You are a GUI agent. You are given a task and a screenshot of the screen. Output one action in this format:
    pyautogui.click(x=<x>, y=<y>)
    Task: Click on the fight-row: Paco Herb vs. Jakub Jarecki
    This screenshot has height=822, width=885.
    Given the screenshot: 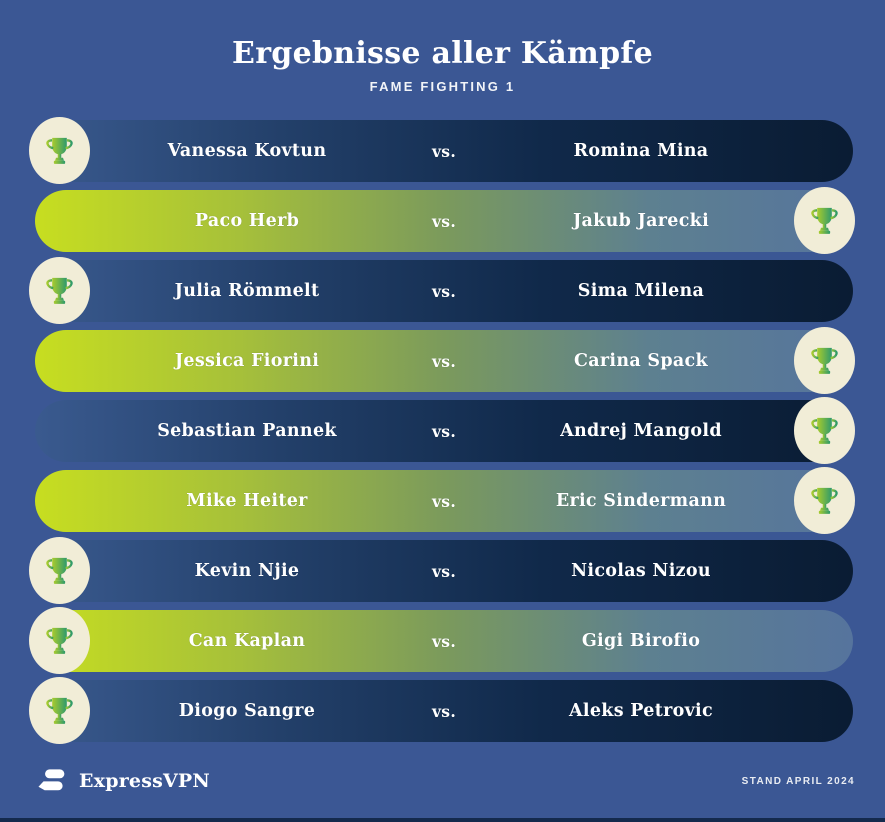 What is the action you would take?
    pyautogui.click(x=445, y=220)
    